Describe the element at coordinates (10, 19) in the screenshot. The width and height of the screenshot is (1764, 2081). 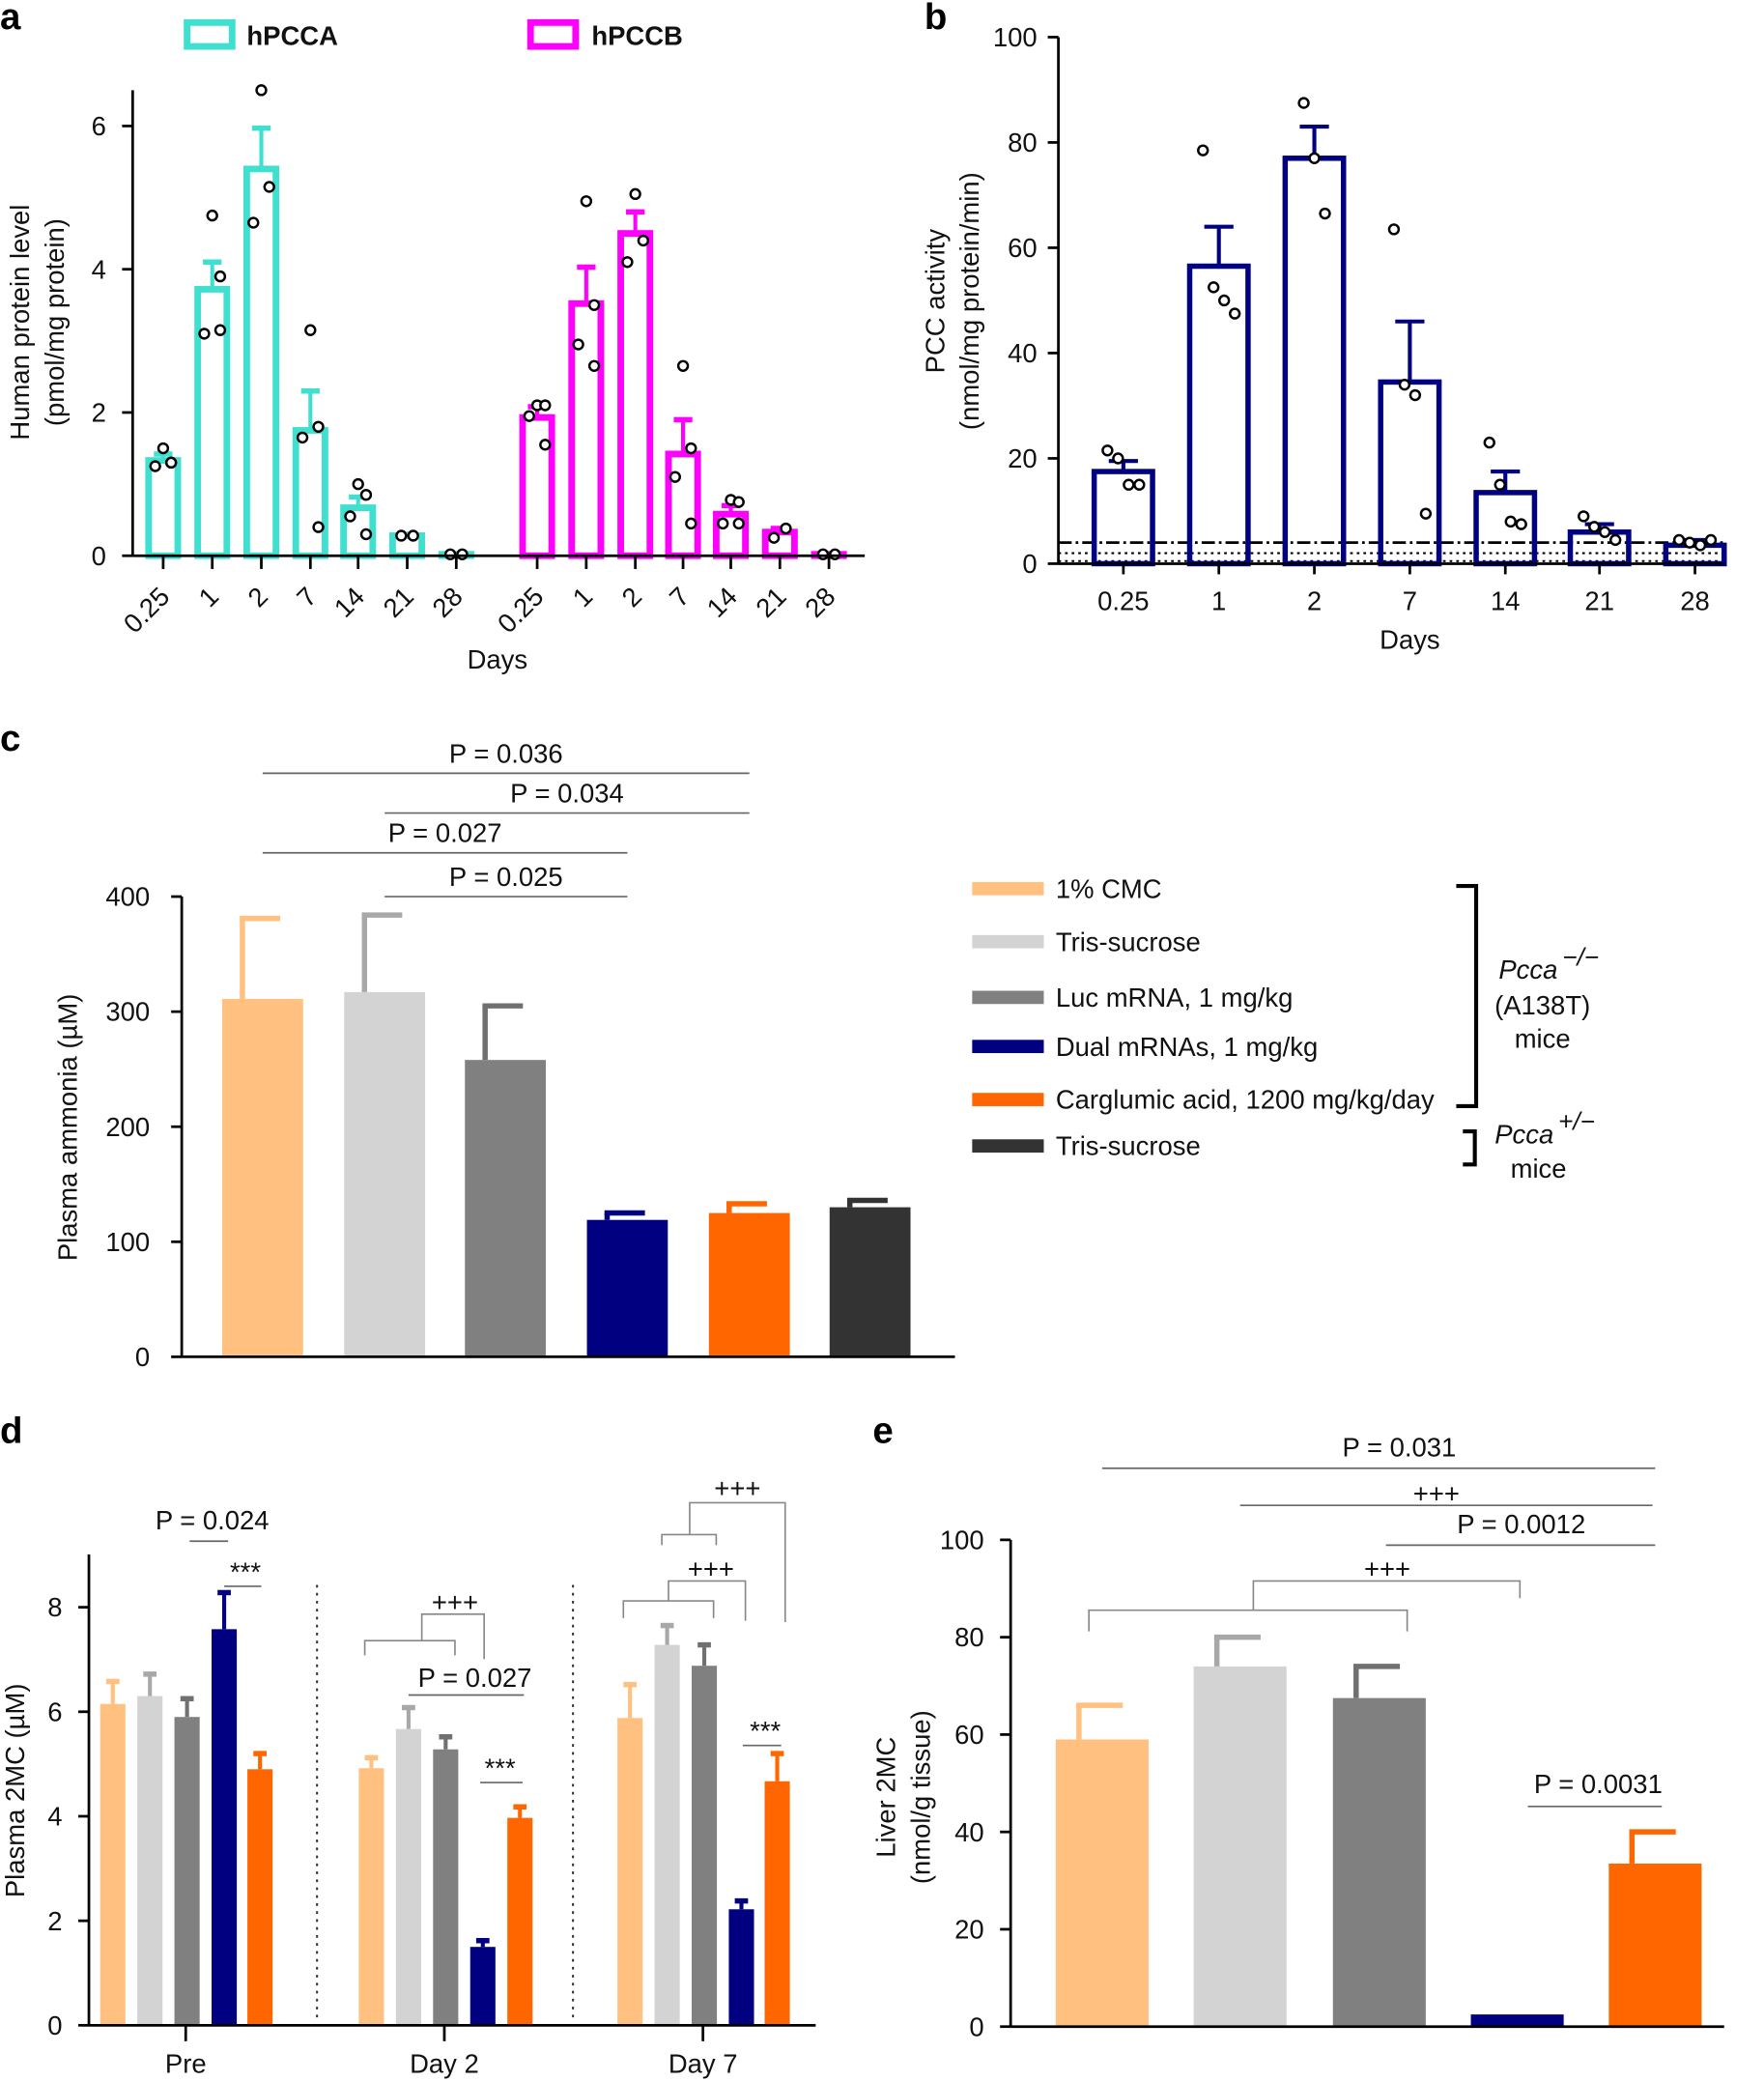
I see `panel-label-a: a` at that location.